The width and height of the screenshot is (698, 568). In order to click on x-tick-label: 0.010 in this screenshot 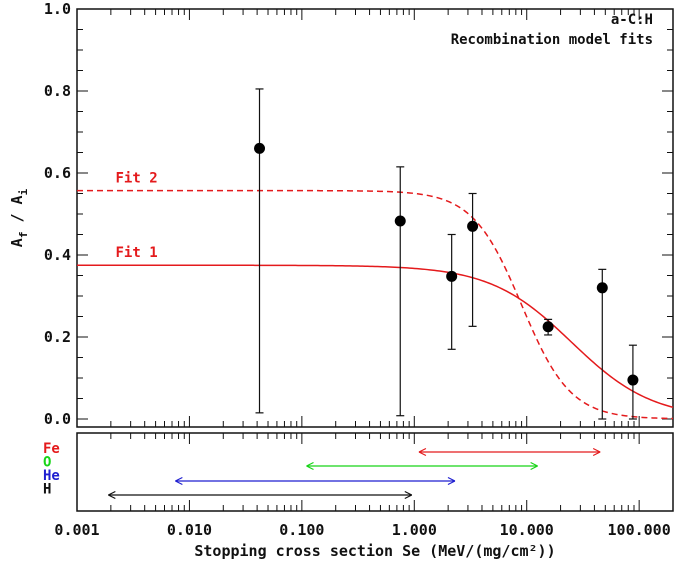, I will do `click(189, 530)`.